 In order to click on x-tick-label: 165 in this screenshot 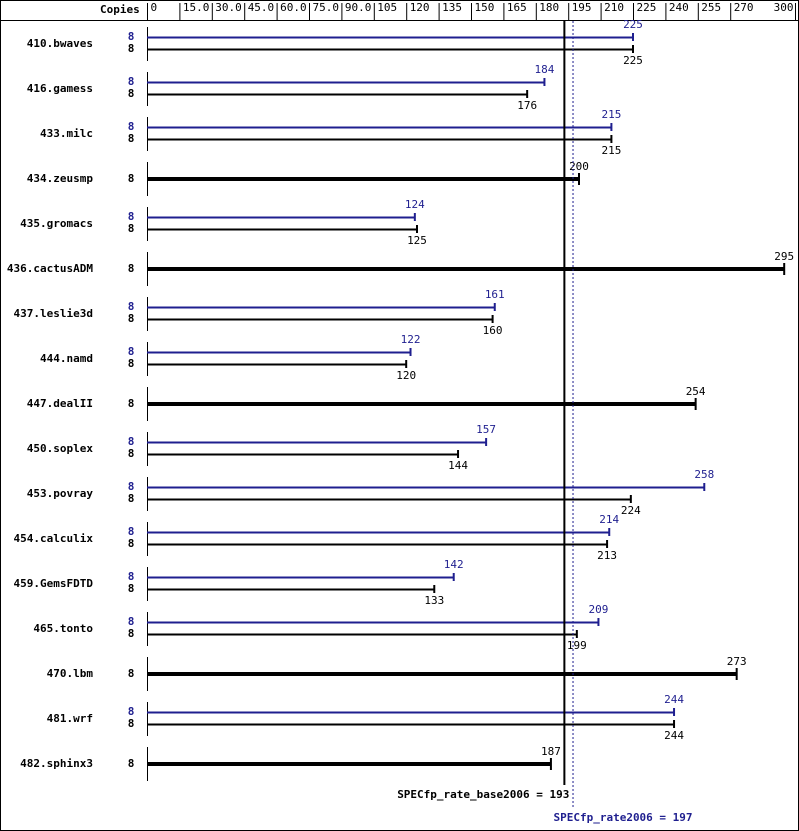, I will do `click(517, 7)`.